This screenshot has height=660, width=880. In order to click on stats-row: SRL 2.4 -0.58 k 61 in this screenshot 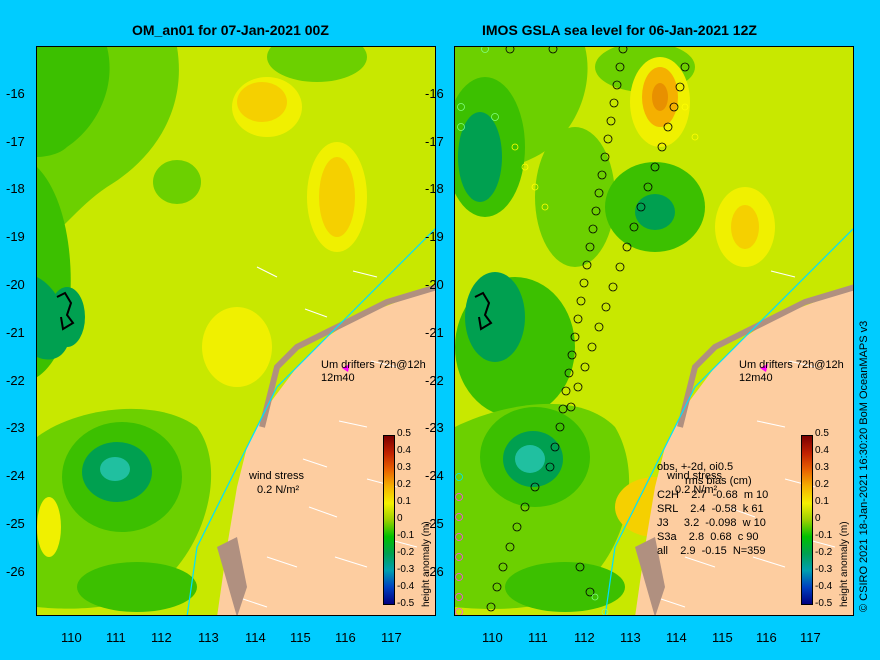, I will do `click(710, 509)`.